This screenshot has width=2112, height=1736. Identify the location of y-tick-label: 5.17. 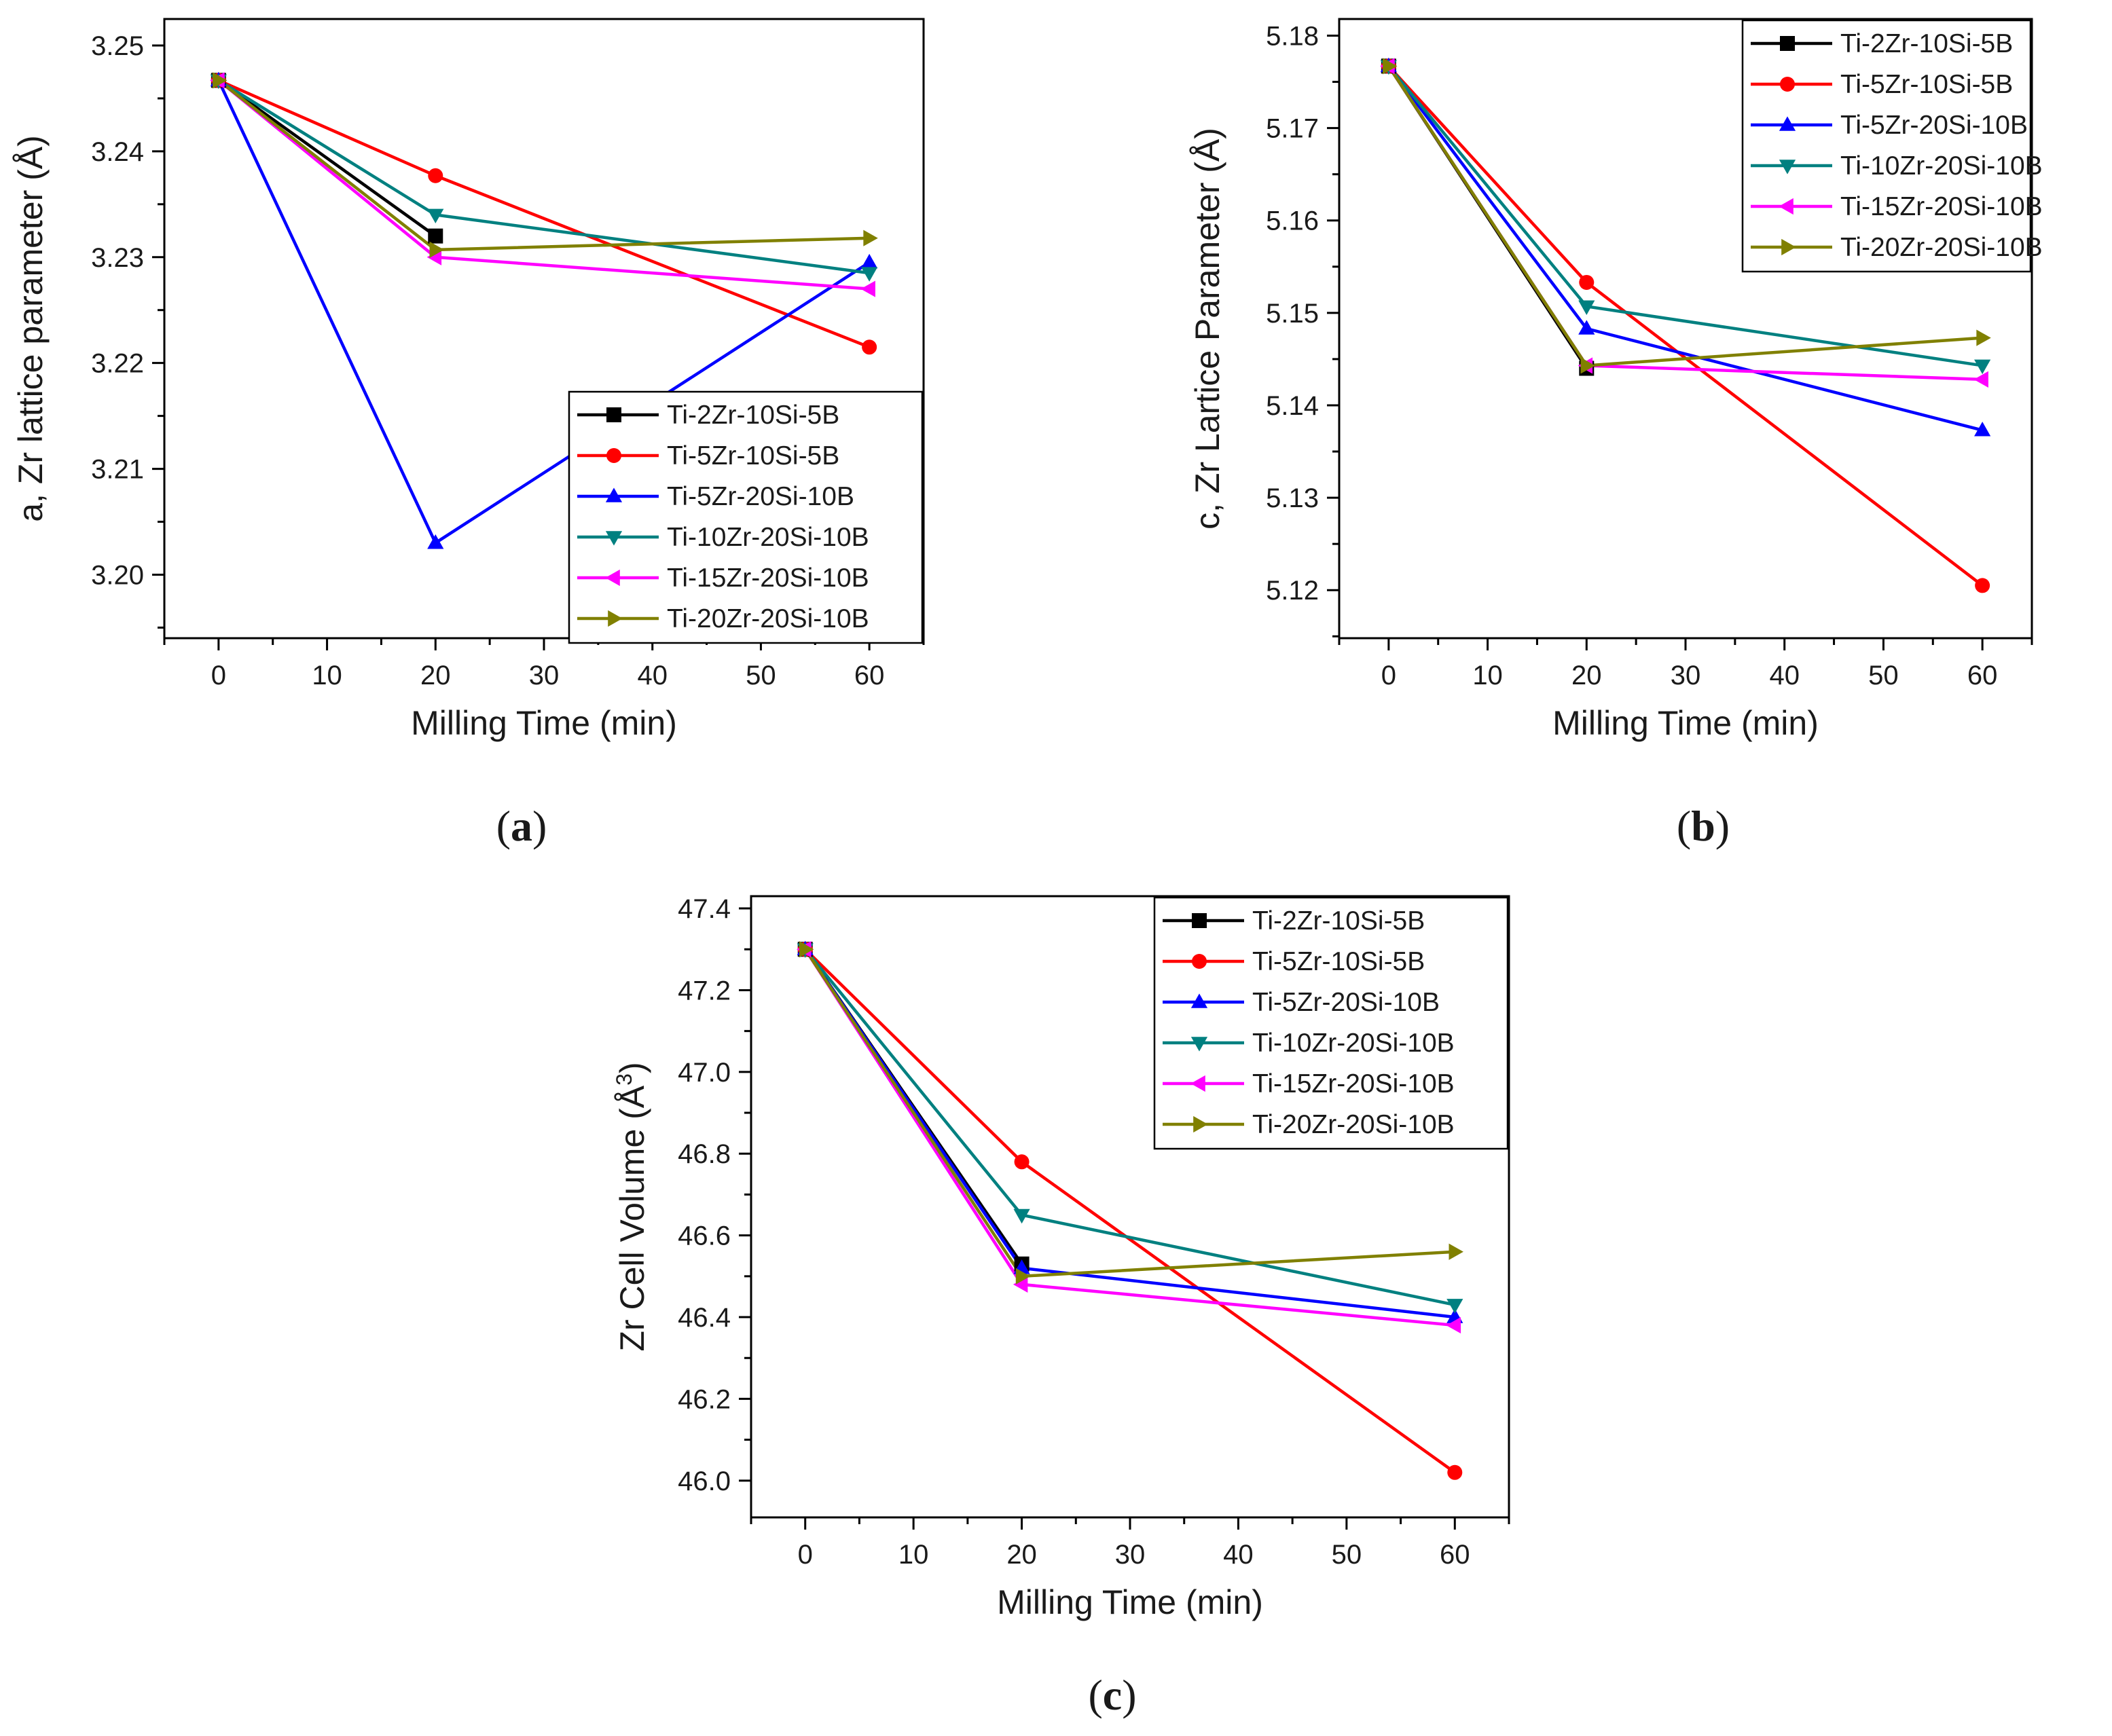
(1293, 129).